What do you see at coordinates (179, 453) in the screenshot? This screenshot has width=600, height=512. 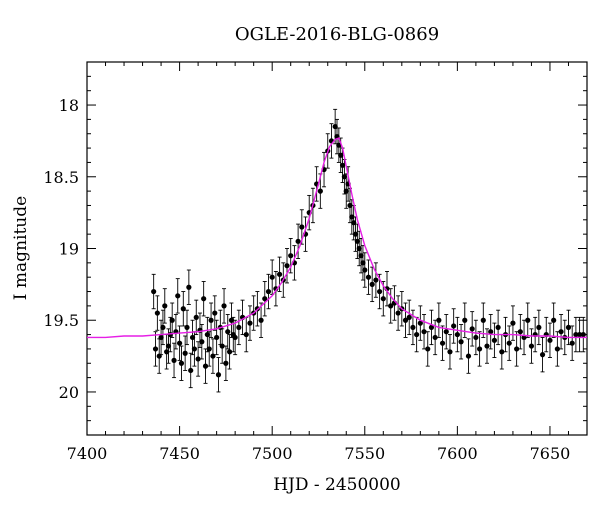 I see `x-tick-label: 7450` at bounding box center [179, 453].